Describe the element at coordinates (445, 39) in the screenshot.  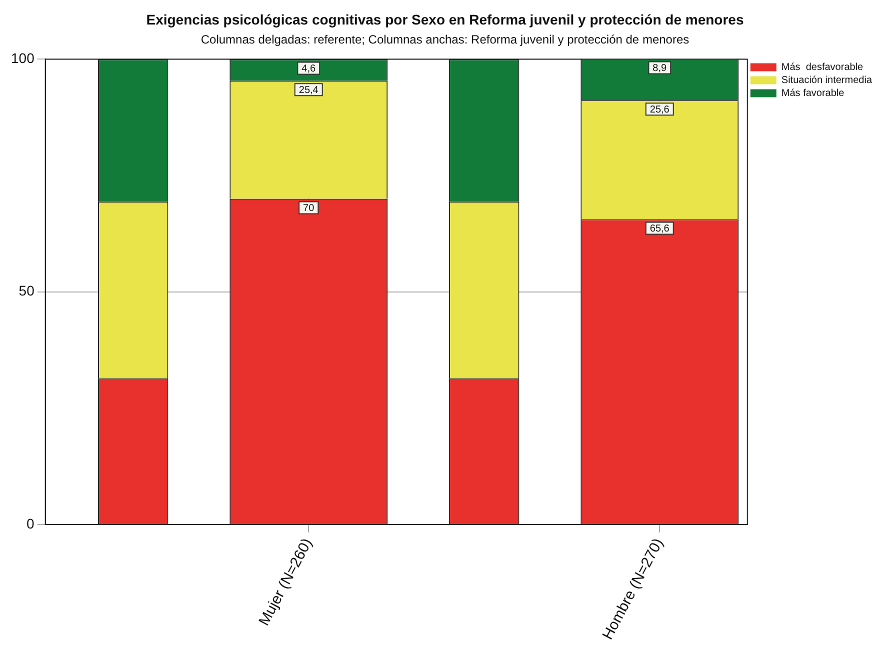
I see `chart-subtitle: Columnas delgadas: referente; Columnas anchas: Reforma juvenil y protección de menores` at that location.